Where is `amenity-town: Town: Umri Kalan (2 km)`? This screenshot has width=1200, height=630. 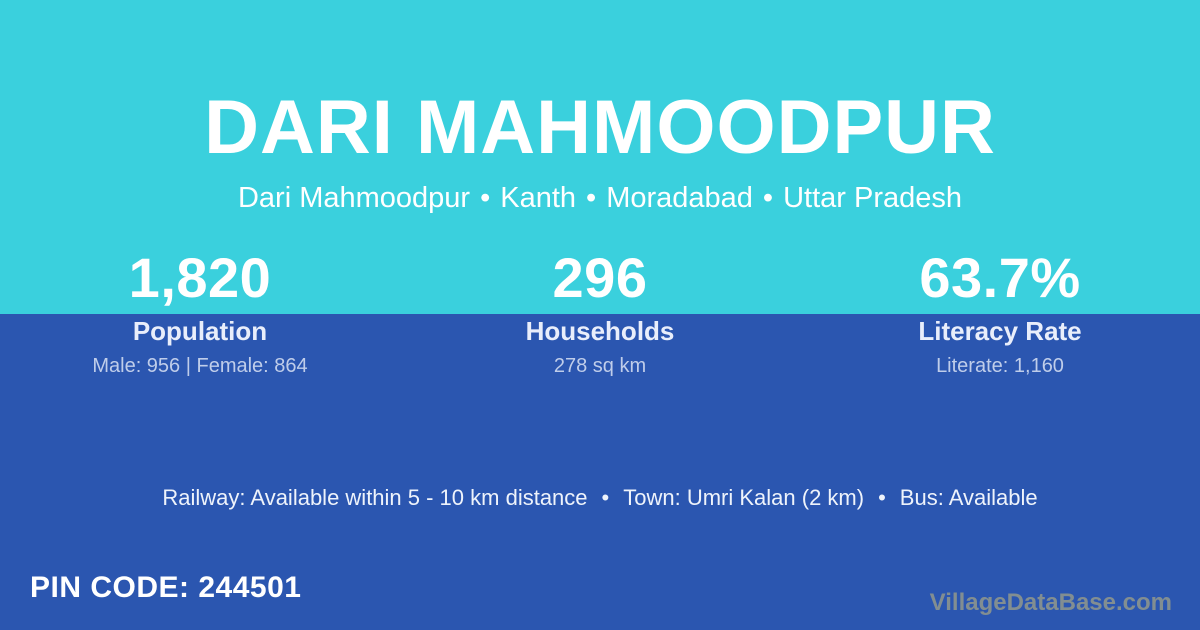
amenity-town: Town: Umri Kalan (2 km) is located at coordinates (744, 497).